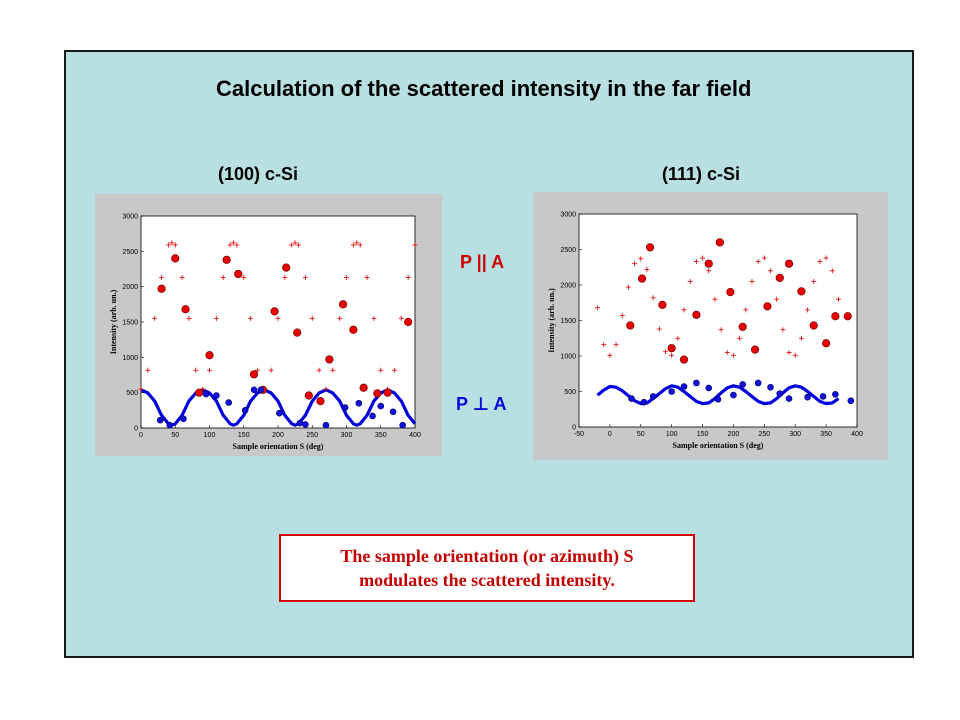  Describe the element at coordinates (312, 435) in the screenshot. I see `x-tick-label: 250` at that location.